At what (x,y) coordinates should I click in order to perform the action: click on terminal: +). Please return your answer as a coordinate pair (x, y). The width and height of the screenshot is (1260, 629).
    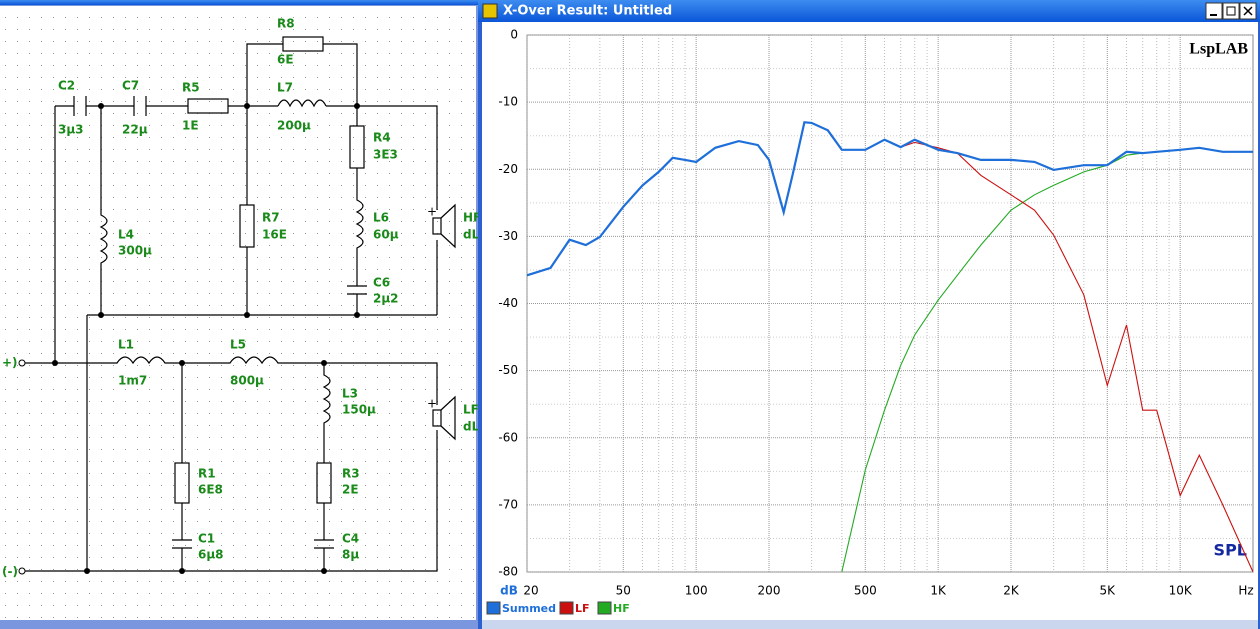
    Looking at the image, I should click on (10, 363).